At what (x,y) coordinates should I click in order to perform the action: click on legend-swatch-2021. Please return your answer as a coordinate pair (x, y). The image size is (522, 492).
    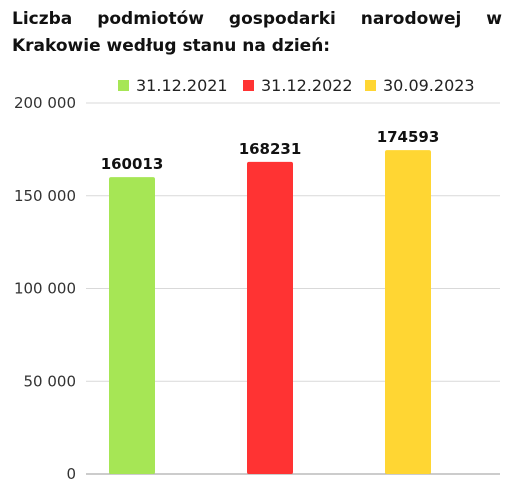
    Looking at the image, I should click on (123, 85).